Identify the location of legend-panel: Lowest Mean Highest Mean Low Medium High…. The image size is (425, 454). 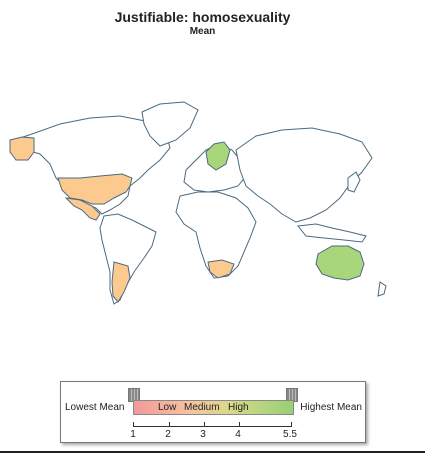
(213, 412).